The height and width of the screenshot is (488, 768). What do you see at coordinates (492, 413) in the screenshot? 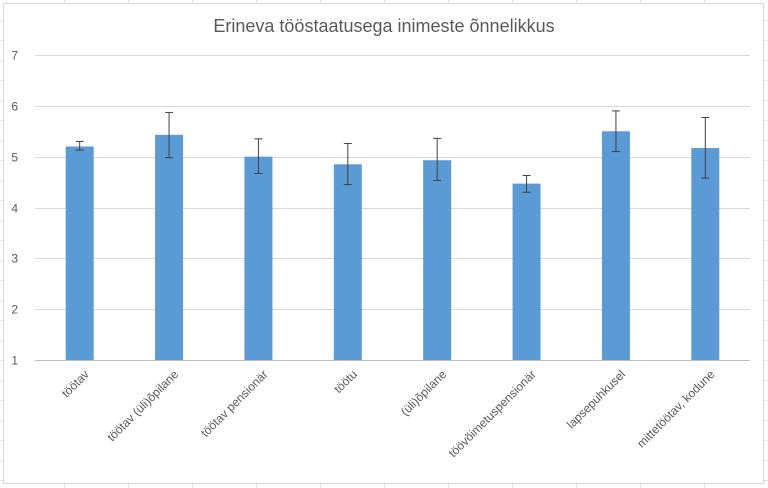
I see `x-tick-label: töövõimetuspensionär` at bounding box center [492, 413].